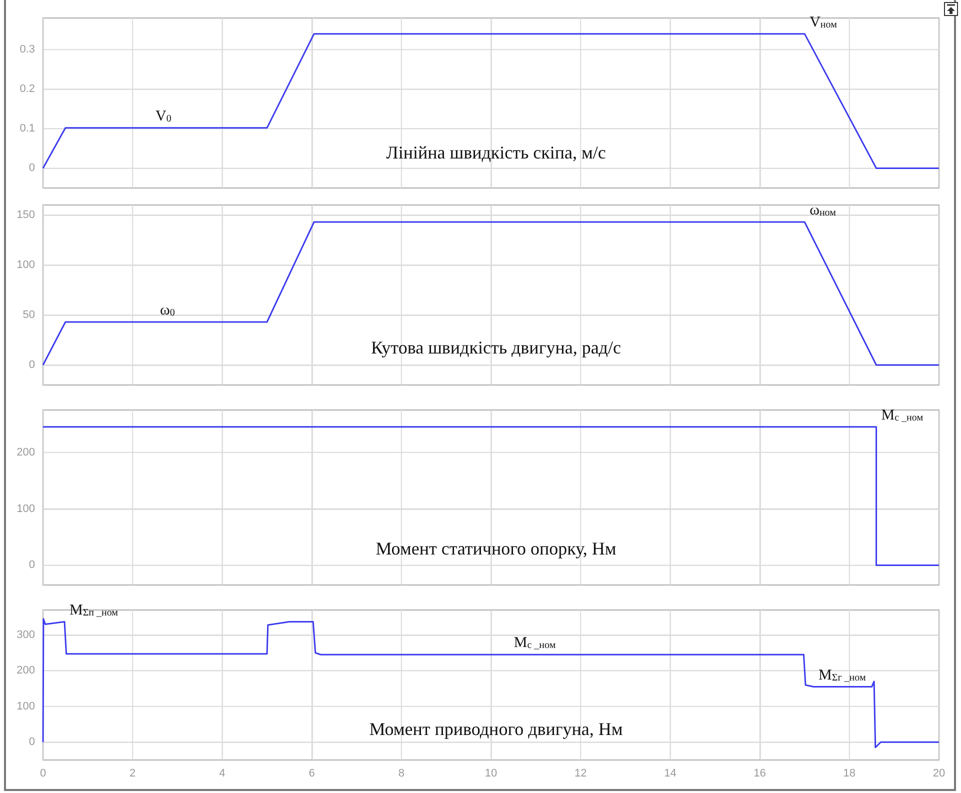  What do you see at coordinates (491, 774) in the screenshot?
I see `x-tick-label: 10` at bounding box center [491, 774].